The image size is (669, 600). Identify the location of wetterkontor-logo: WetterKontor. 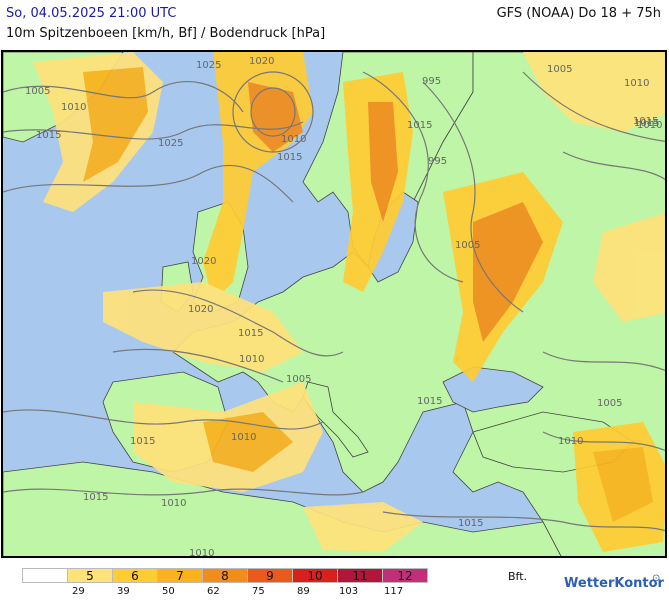
(614, 583).